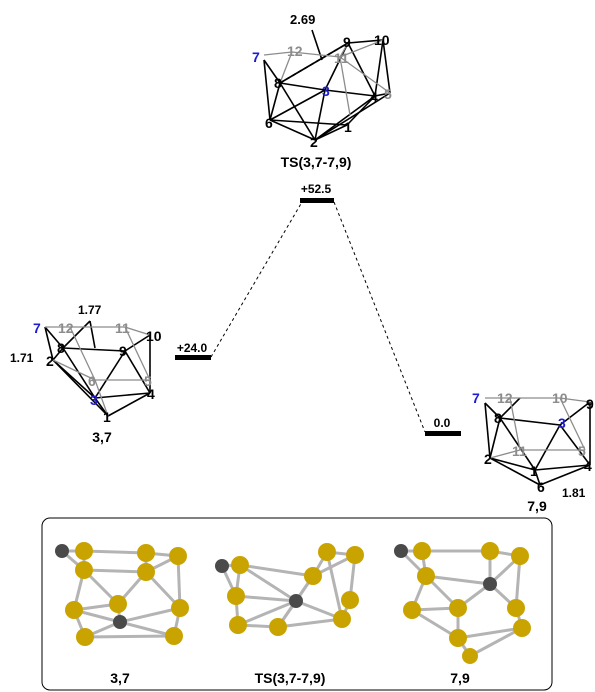 The image size is (595, 692). I want to click on ts-atom-9: 9, so click(347, 42).